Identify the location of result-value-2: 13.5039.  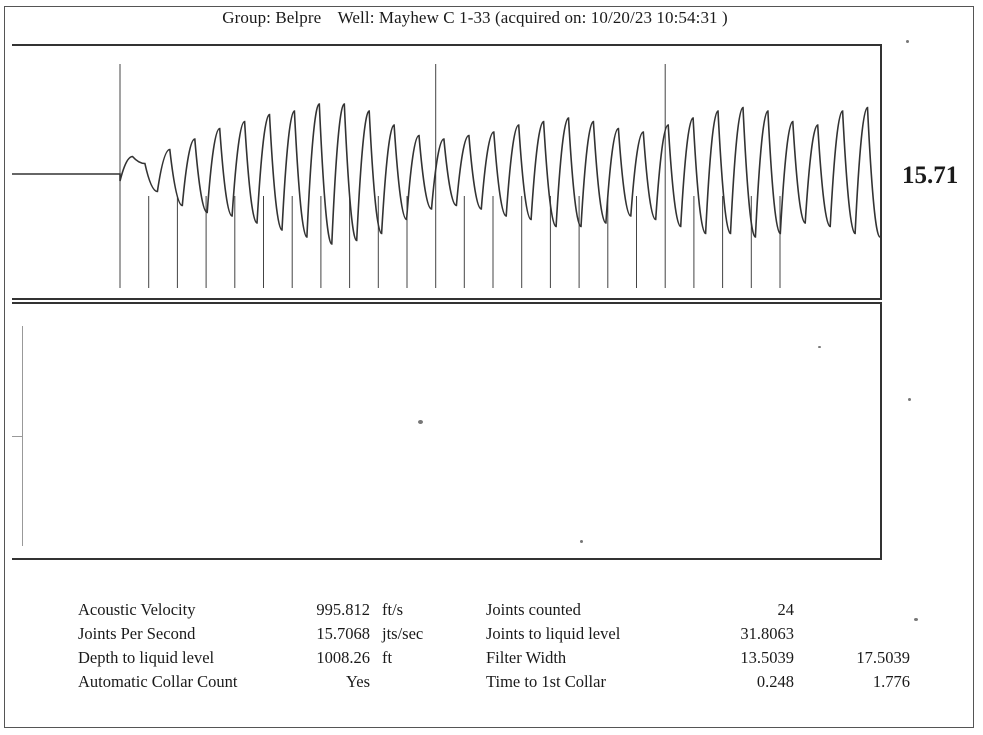
(767, 657).